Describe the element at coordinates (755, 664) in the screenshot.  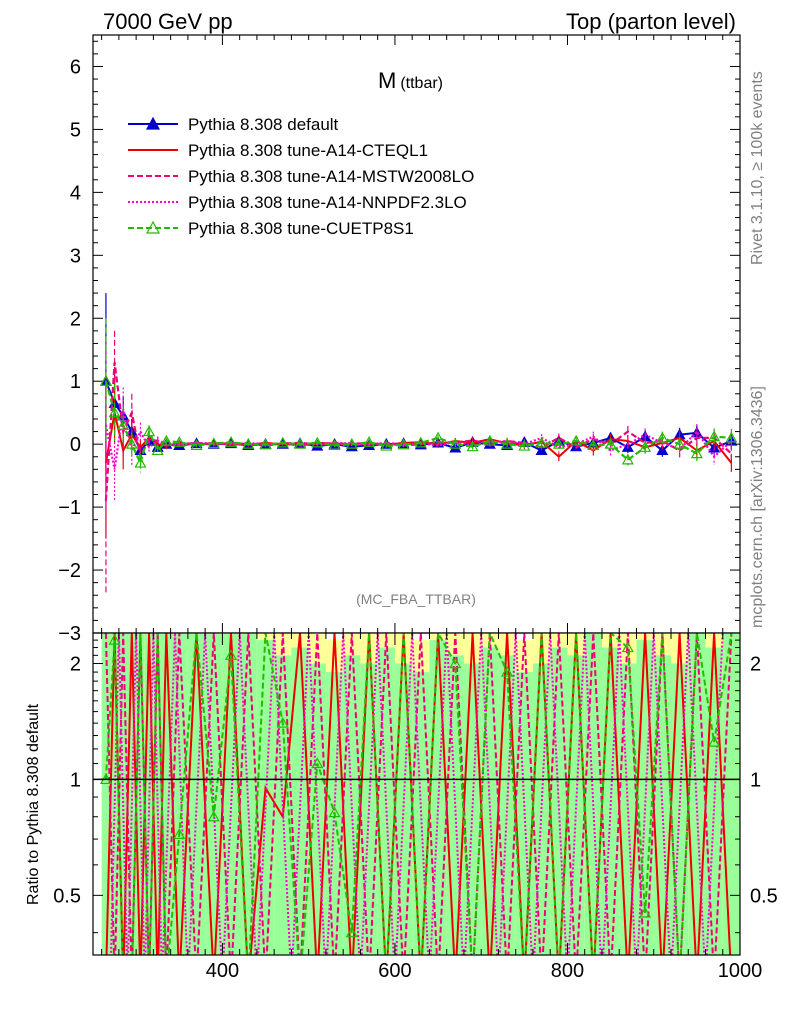
I see `ratio-ytick-label-right: 2` at that location.